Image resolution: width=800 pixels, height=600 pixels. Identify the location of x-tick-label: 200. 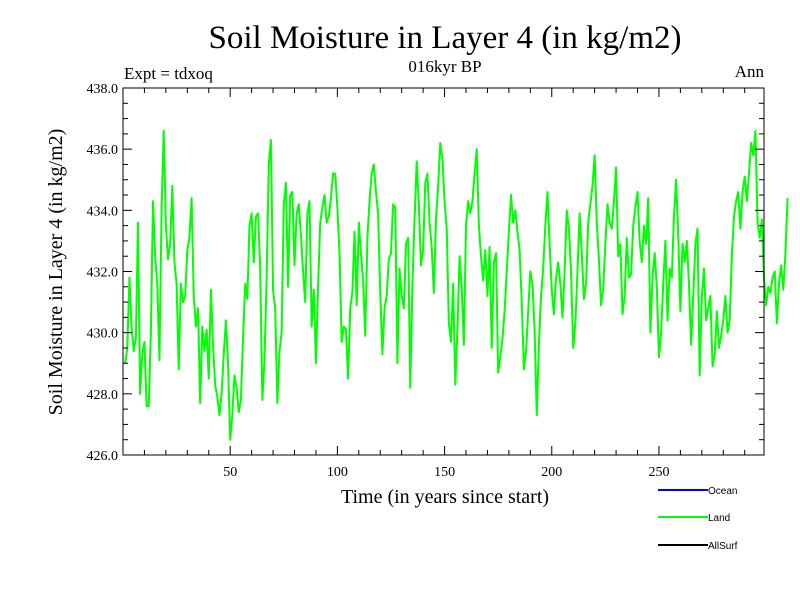
(551, 472).